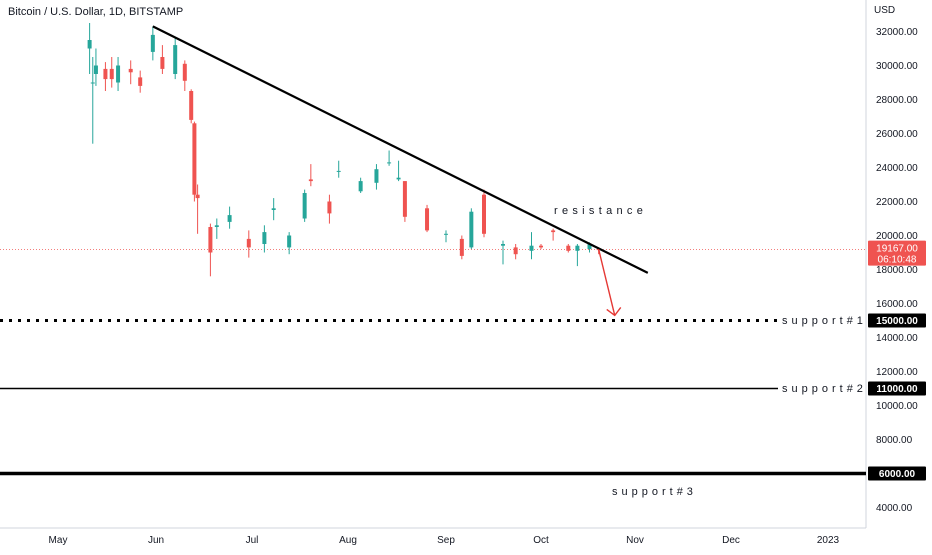  Describe the element at coordinates (824, 389) in the screenshot. I see `support-label-2: support#2` at that location.